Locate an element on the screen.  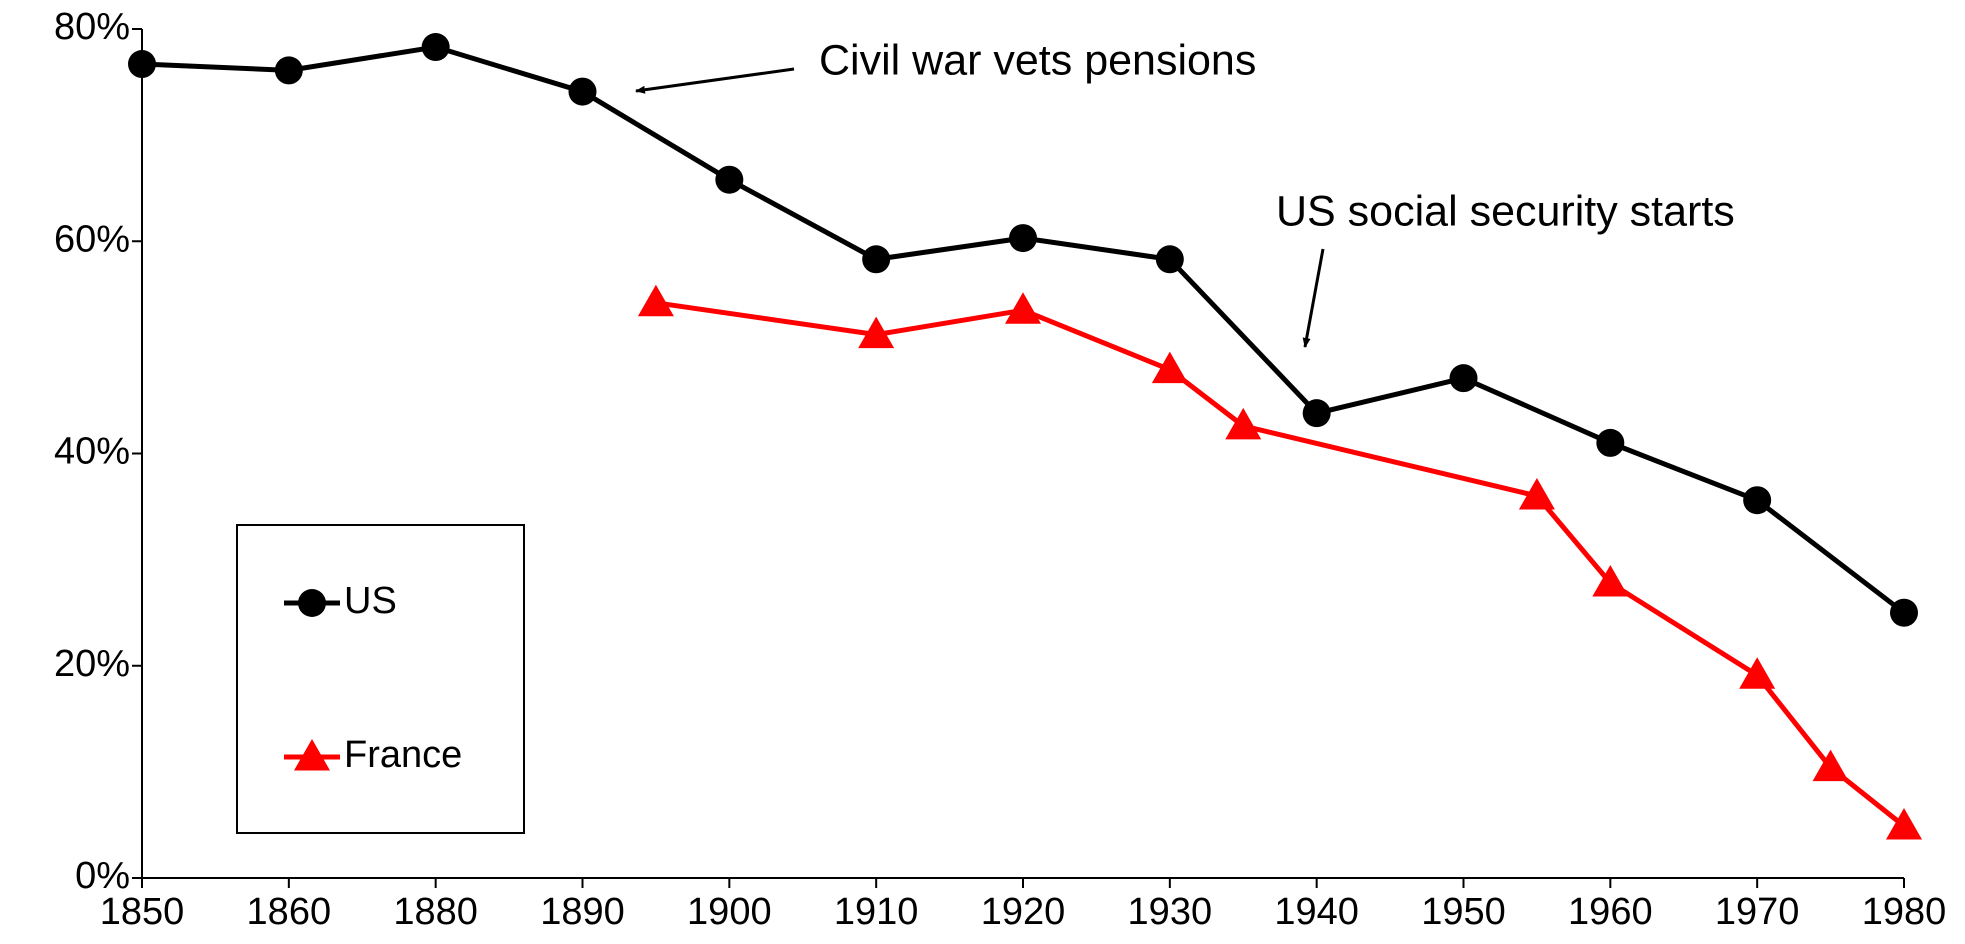
annotation: US social security starts is located at coordinates (1505, 211).